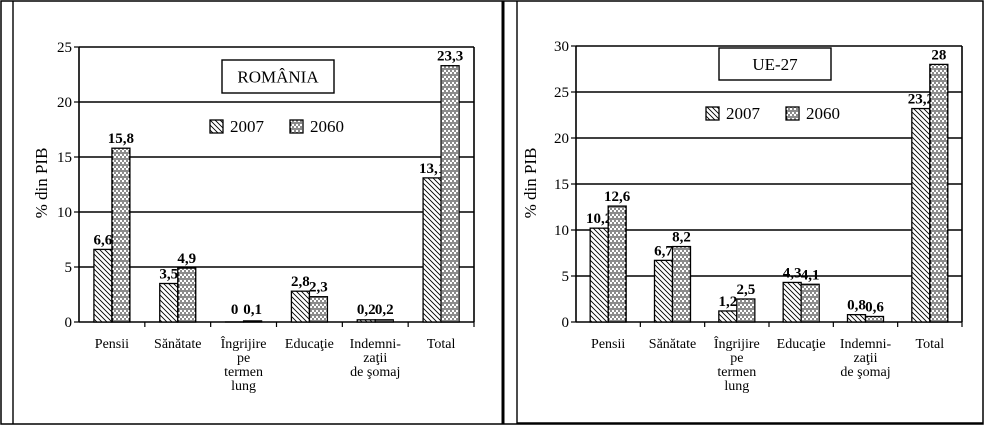 This screenshot has width=984, height=425. What do you see at coordinates (743, 113) in the screenshot?
I see `legend-label-2007: 2007` at bounding box center [743, 113].